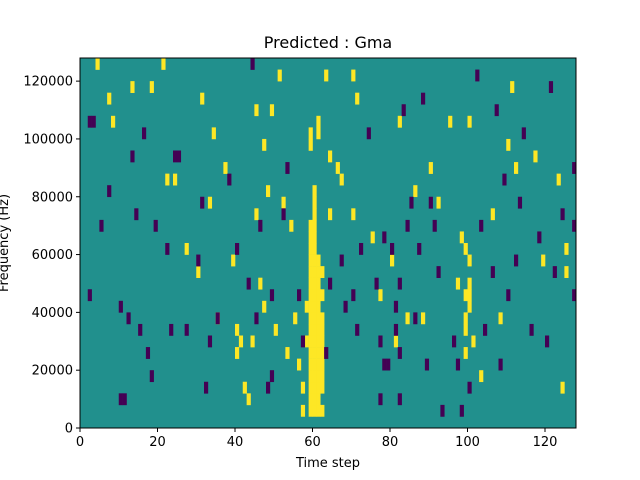  Describe the element at coordinates (48, 82) in the screenshot. I see `y-tick-label: 120000` at that location.